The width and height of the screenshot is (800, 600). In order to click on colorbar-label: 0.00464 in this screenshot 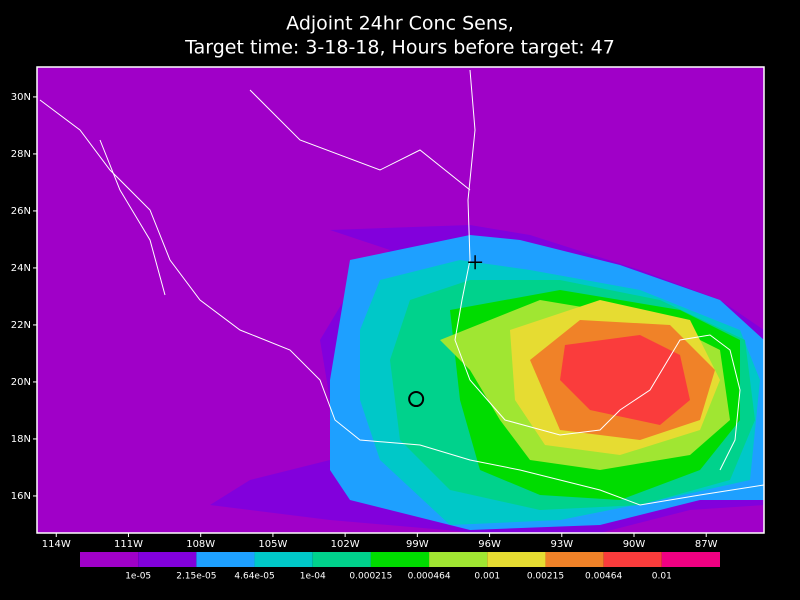, I will do `click(603, 577)`.